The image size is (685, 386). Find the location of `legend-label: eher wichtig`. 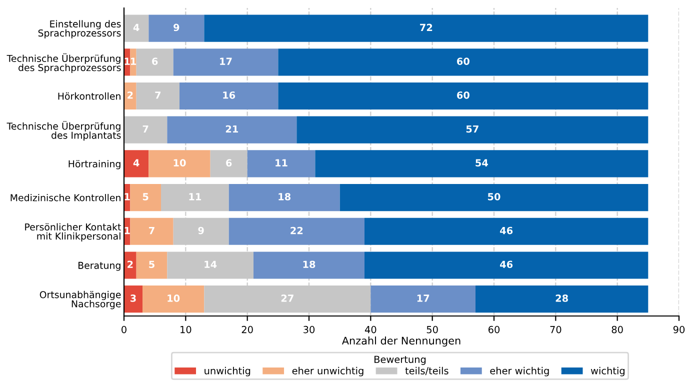

legend-label: eher wichtig is located at coordinates (519, 371).